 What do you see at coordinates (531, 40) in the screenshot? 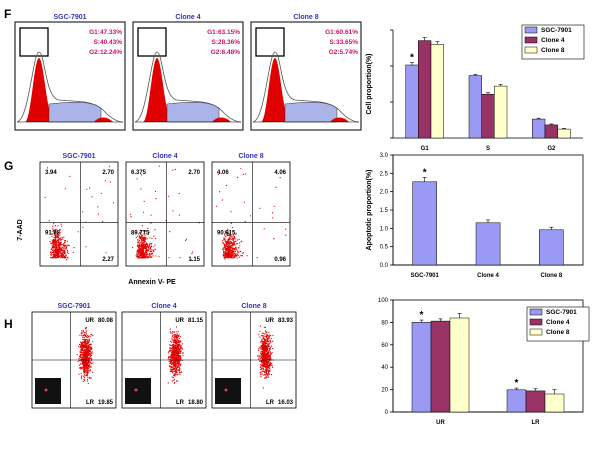
I see `legend-swatch` at bounding box center [531, 40].